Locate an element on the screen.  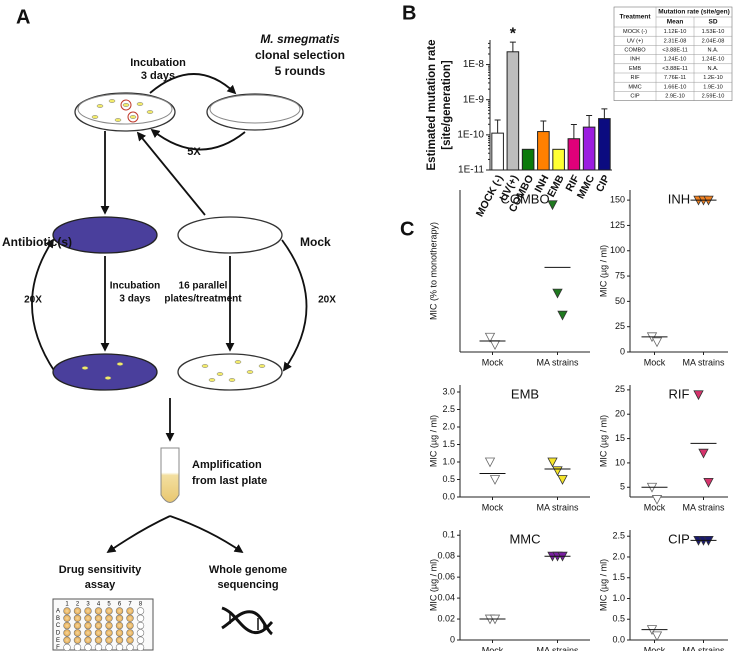
y-tick-label: 5 is located at coordinates (622, 487).